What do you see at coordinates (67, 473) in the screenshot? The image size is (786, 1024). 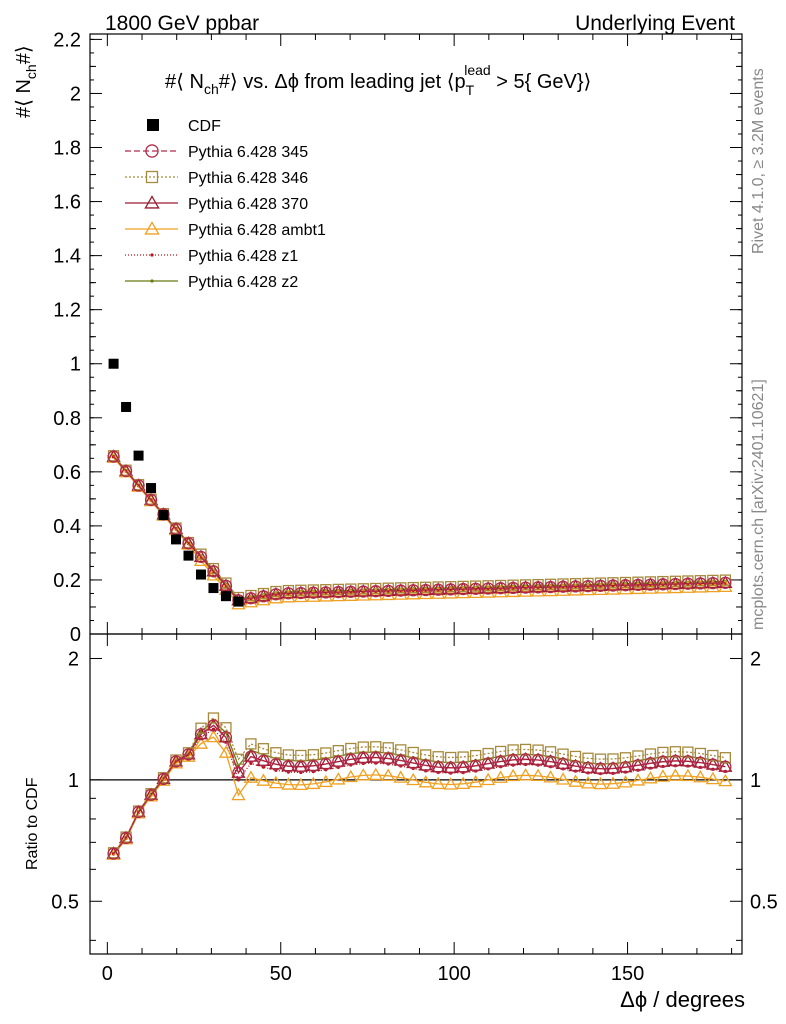 I see `y-tick-label: 0.6` at bounding box center [67, 473].